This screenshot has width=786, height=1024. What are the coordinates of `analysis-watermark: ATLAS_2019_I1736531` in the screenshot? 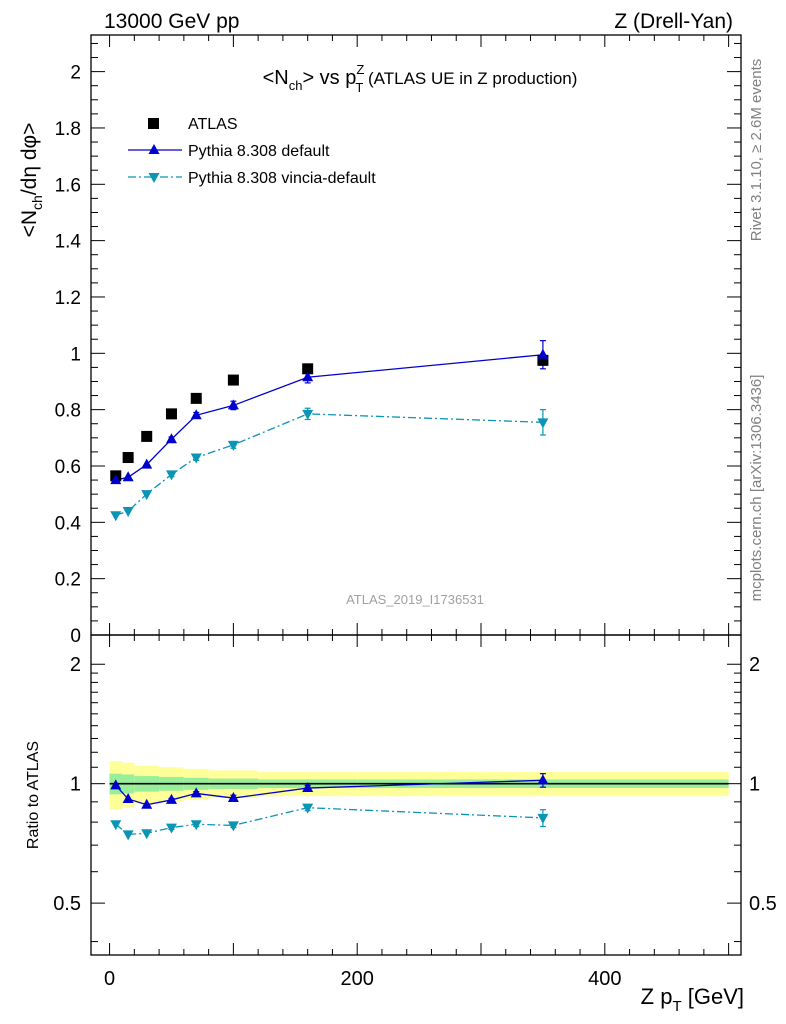 It's located at (415, 599).